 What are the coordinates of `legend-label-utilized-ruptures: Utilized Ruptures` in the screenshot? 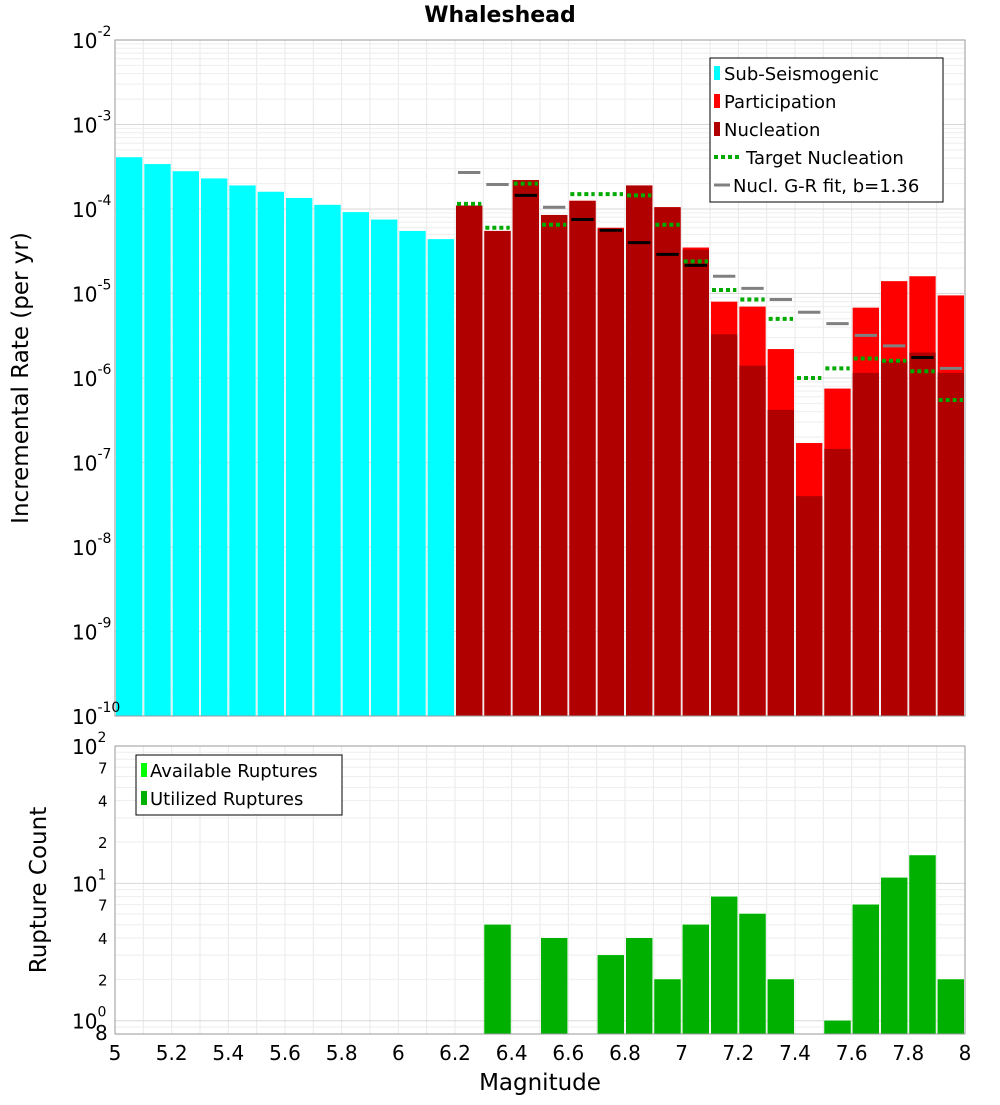 It's located at (226, 799).